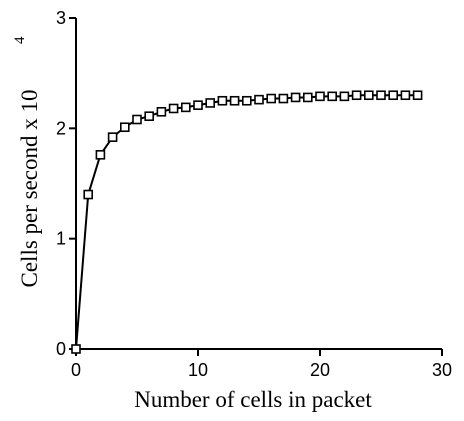 The height and width of the screenshot is (421, 464). What do you see at coordinates (76, 370) in the screenshot?
I see `x-tick-label: 0` at bounding box center [76, 370].